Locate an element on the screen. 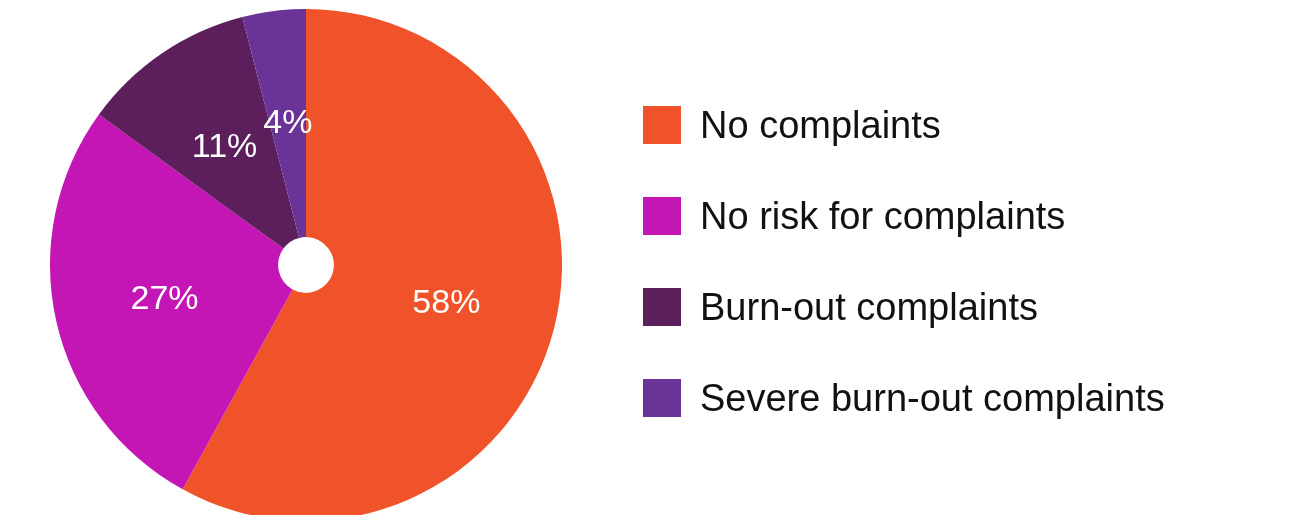 This screenshot has height=523, width=1290. legend-label: Burn-out complaints is located at coordinates (869, 307).